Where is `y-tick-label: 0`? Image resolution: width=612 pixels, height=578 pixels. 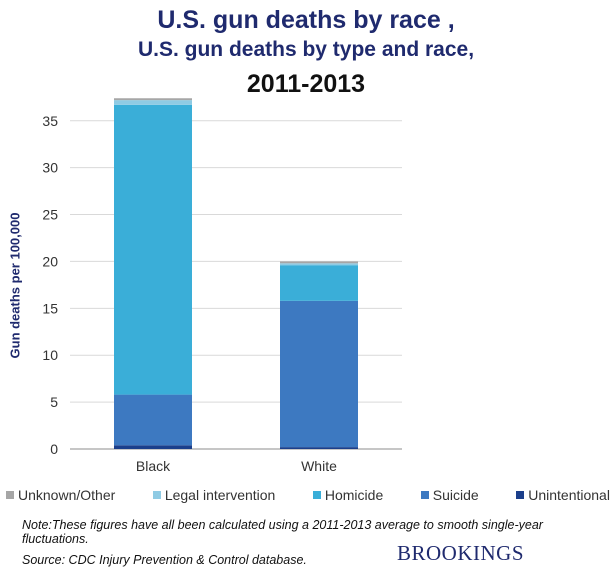 y-tick-label: 0 is located at coordinates (54, 449).